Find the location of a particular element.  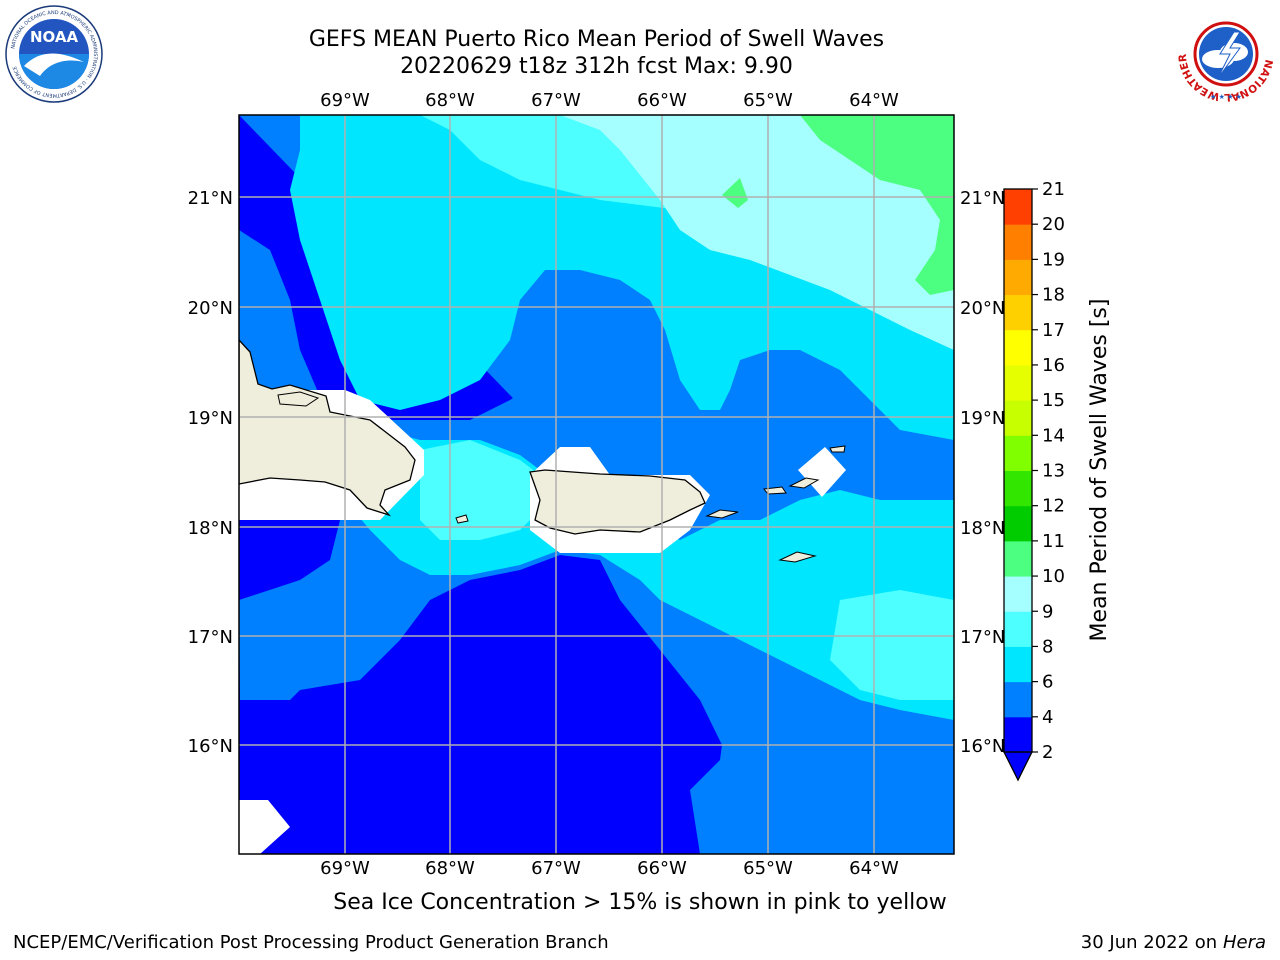

contour-band-4-6-south is located at coordinates (827, 807).